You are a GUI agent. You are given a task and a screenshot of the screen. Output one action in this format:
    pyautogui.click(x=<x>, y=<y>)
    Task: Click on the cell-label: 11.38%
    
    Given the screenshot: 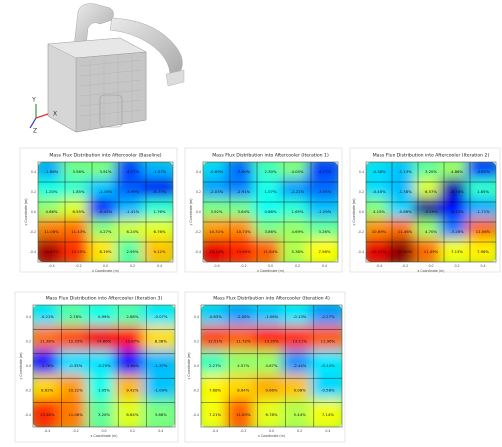 What is the action you would take?
    pyautogui.click(x=47, y=341)
    